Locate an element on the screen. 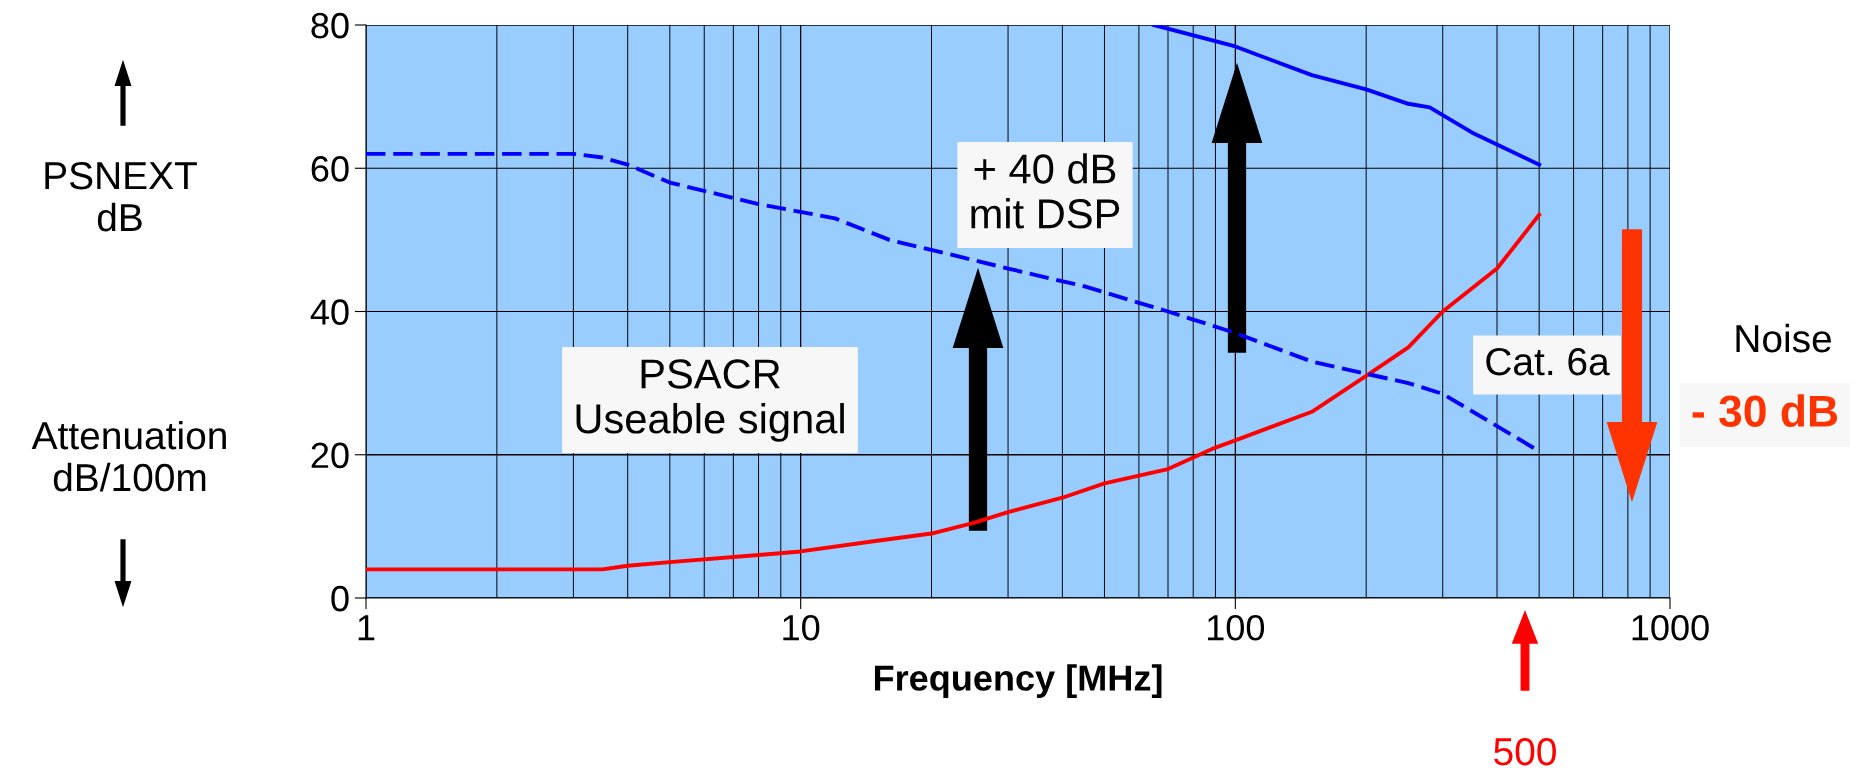  text: 500 is located at coordinates (1525, 751).